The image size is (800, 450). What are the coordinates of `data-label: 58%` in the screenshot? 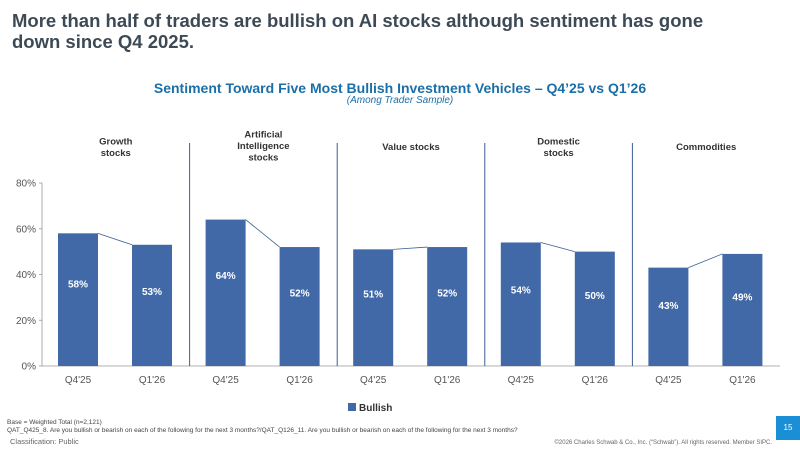 It's located at (78, 285).